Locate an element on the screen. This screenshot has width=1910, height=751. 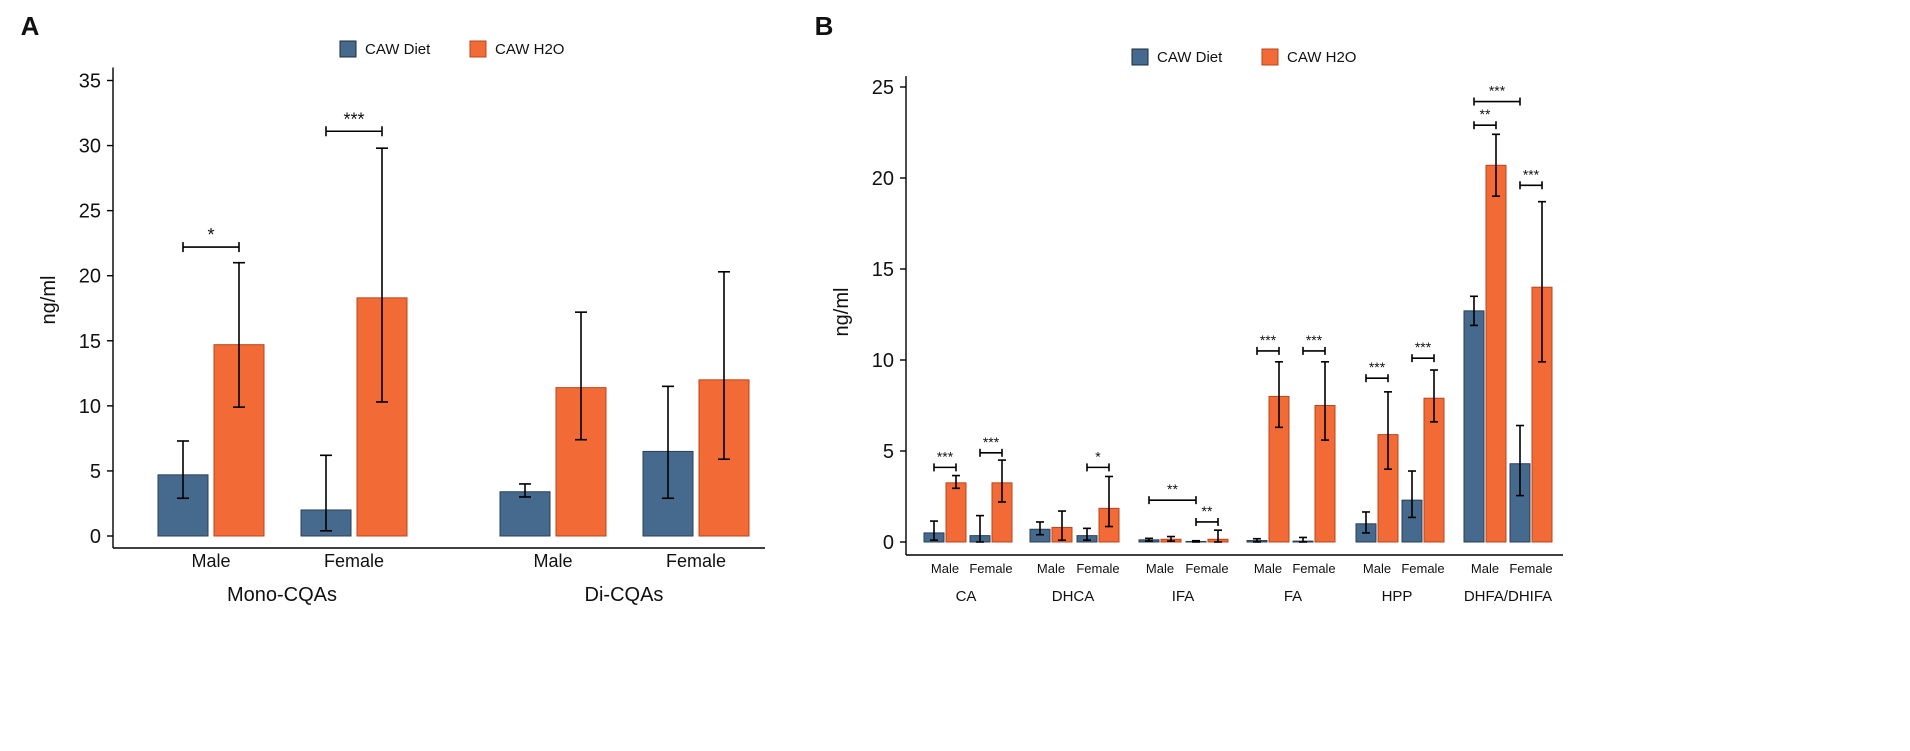
panel-a-legend-h2o-swatch is located at coordinates (478, 49).